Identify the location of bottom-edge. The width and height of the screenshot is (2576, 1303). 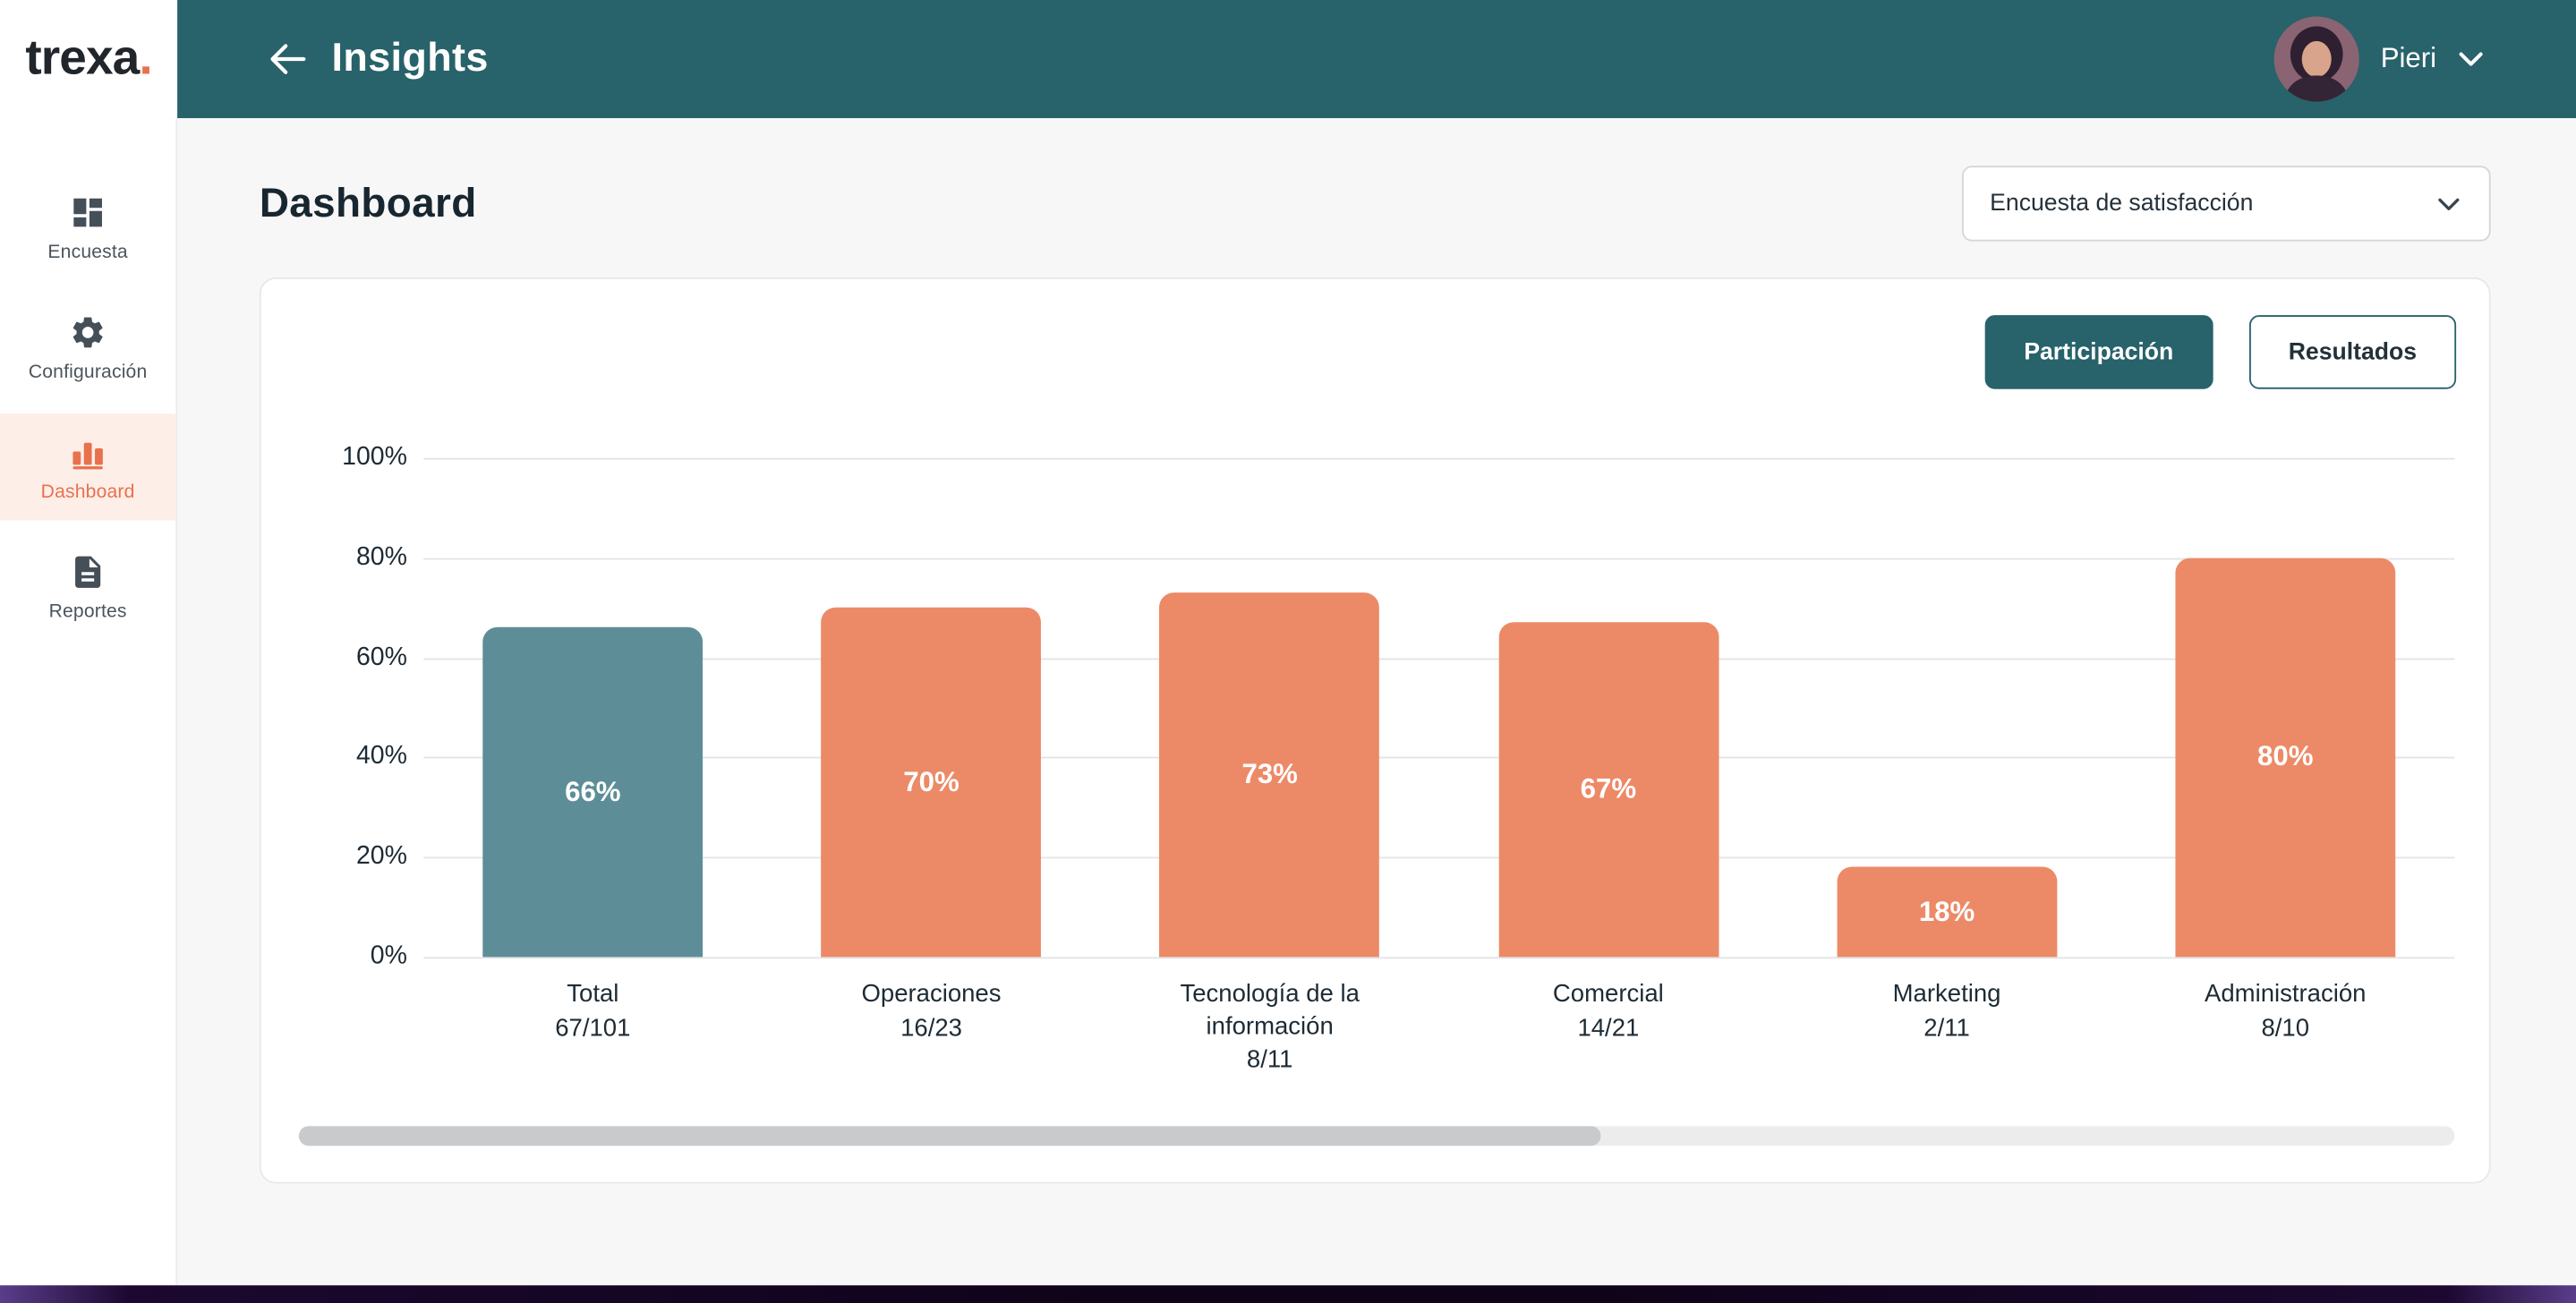
(1288, 1294).